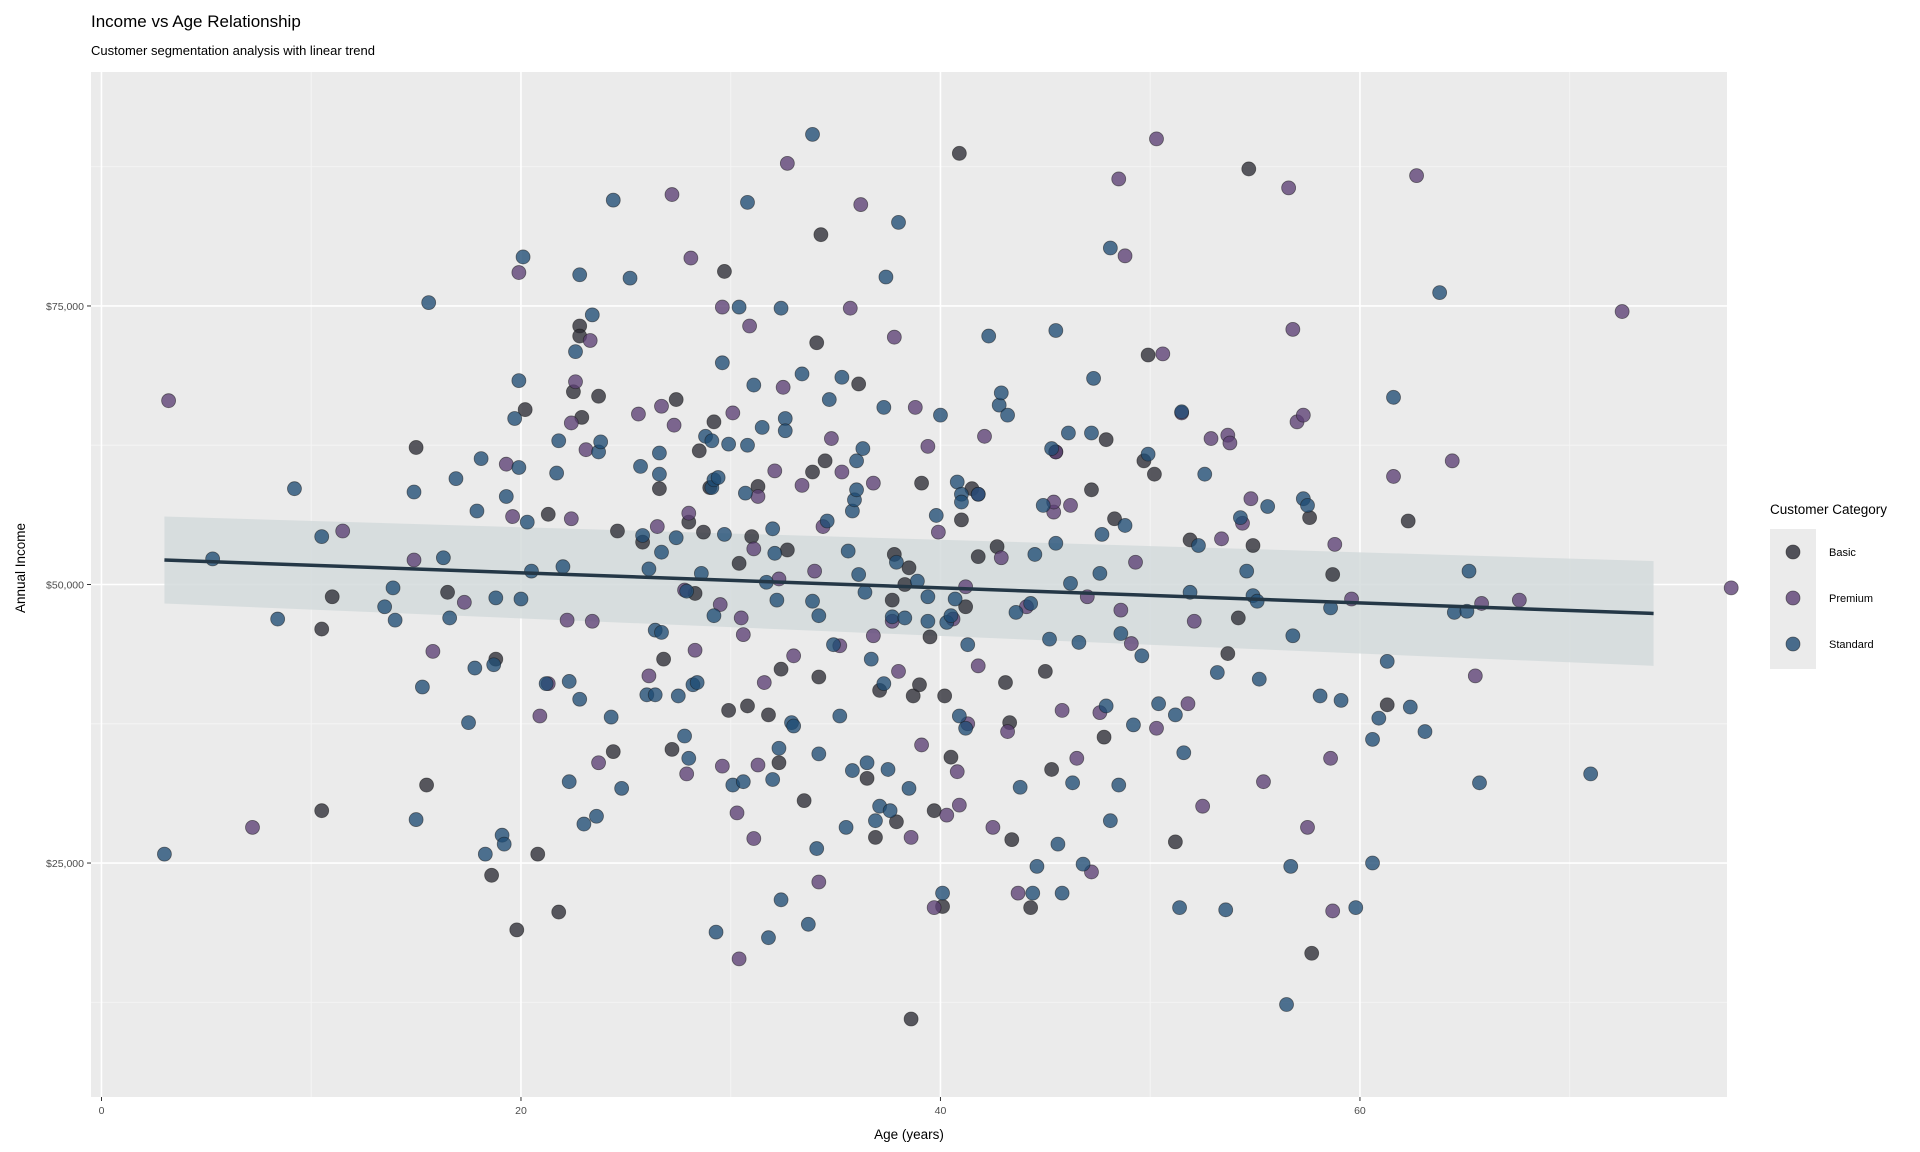  I want to click on y-axis-ticks: $25,000 $50,000 $75,000, so click(68, 585).